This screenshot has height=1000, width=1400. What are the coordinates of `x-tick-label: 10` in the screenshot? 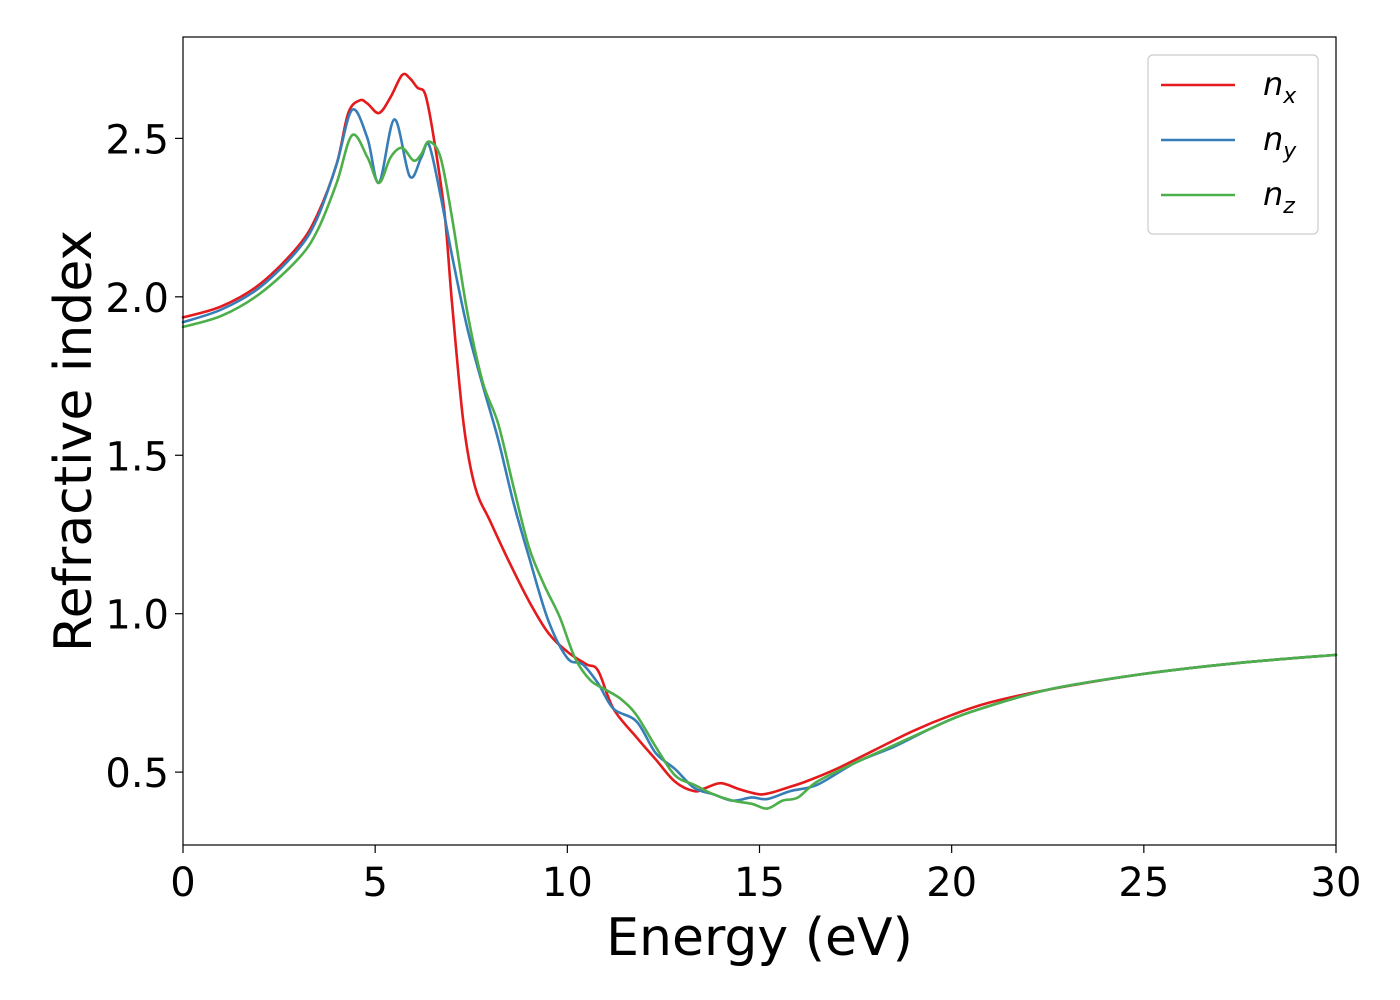 It's located at (567, 883).